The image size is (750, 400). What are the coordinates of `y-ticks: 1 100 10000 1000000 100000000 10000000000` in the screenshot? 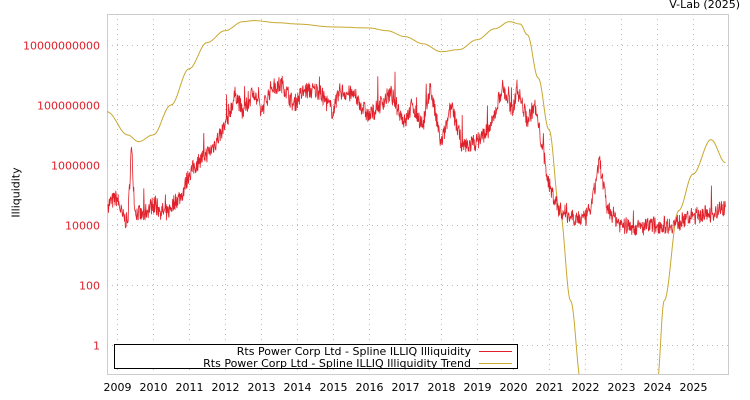 It's located at (61, 196).